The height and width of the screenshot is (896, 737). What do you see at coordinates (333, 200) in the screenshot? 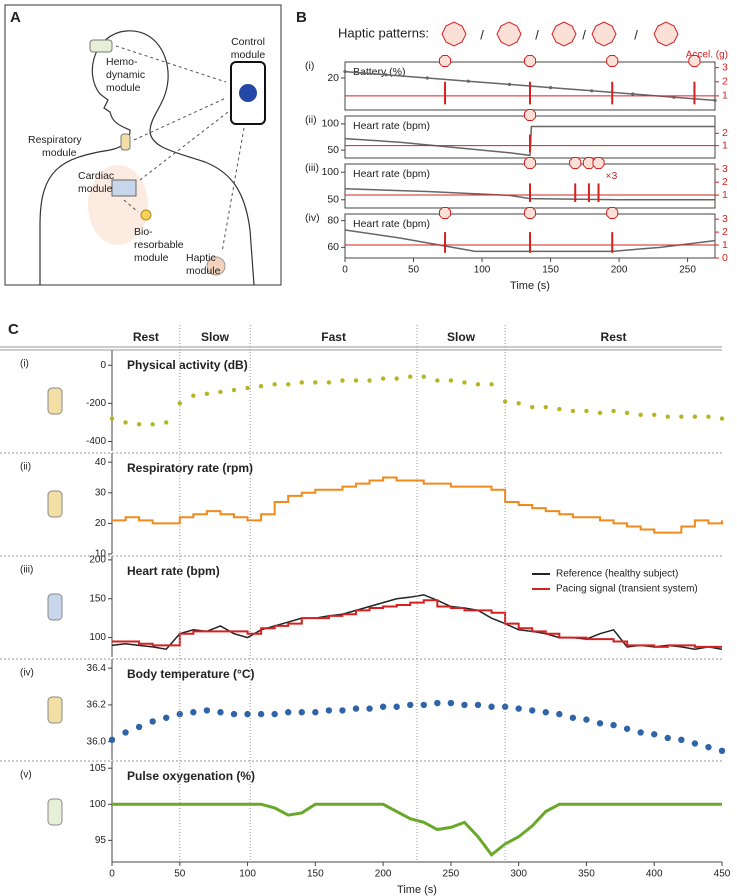
I see `y-tick-label: 50` at bounding box center [333, 200].